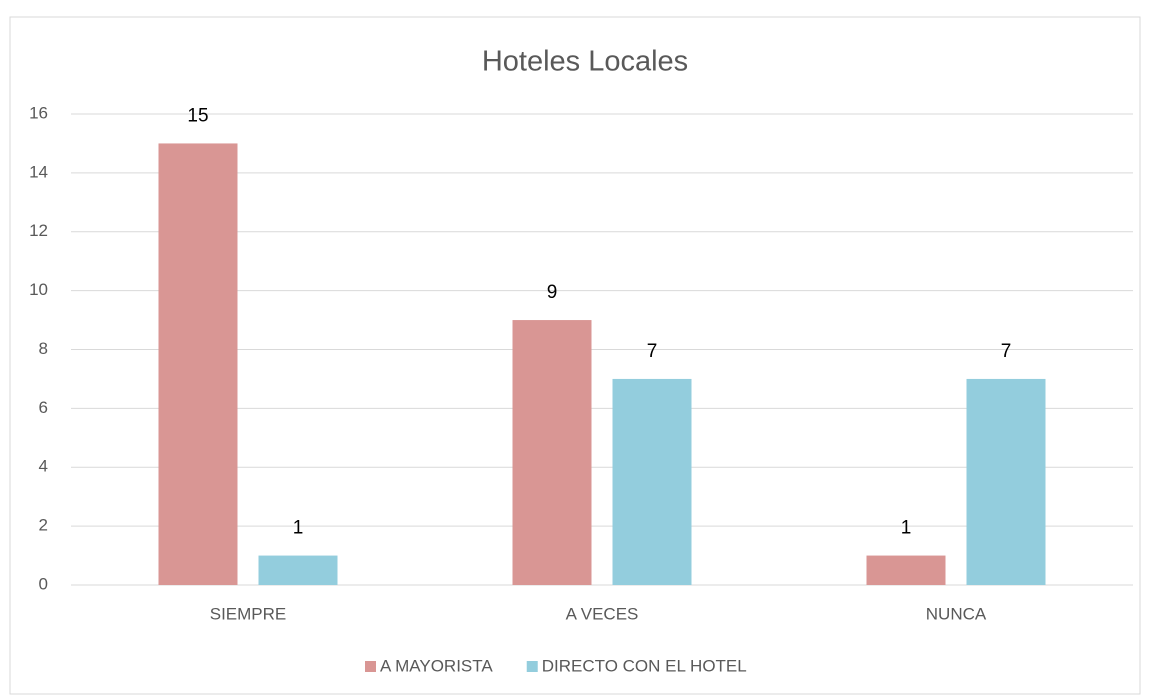  I want to click on chart-title: Hoteles Locales, so click(585, 62).